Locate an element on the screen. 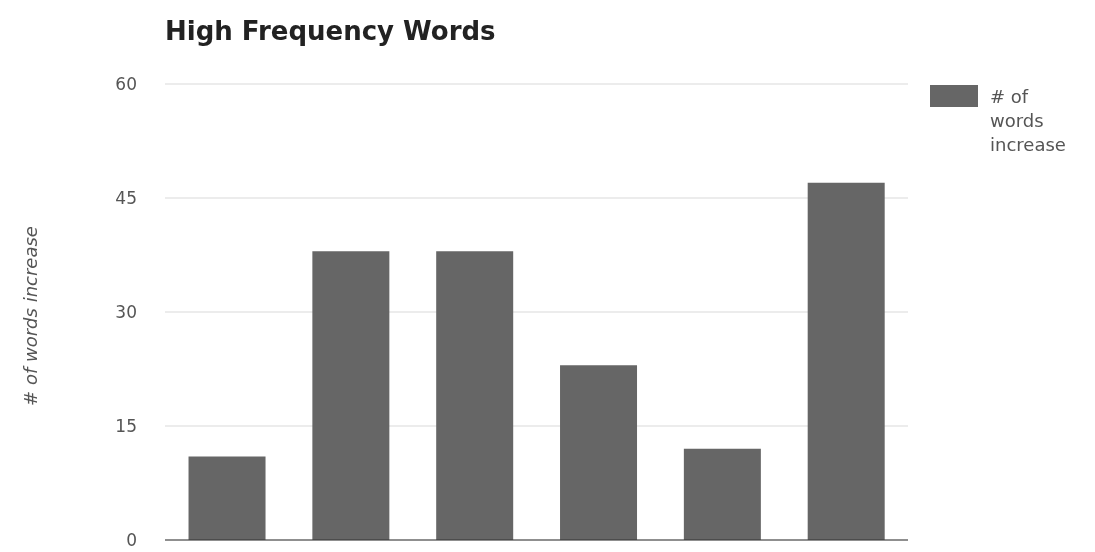 The image size is (1095, 552). y-tick-label: 45 is located at coordinates (126, 198).